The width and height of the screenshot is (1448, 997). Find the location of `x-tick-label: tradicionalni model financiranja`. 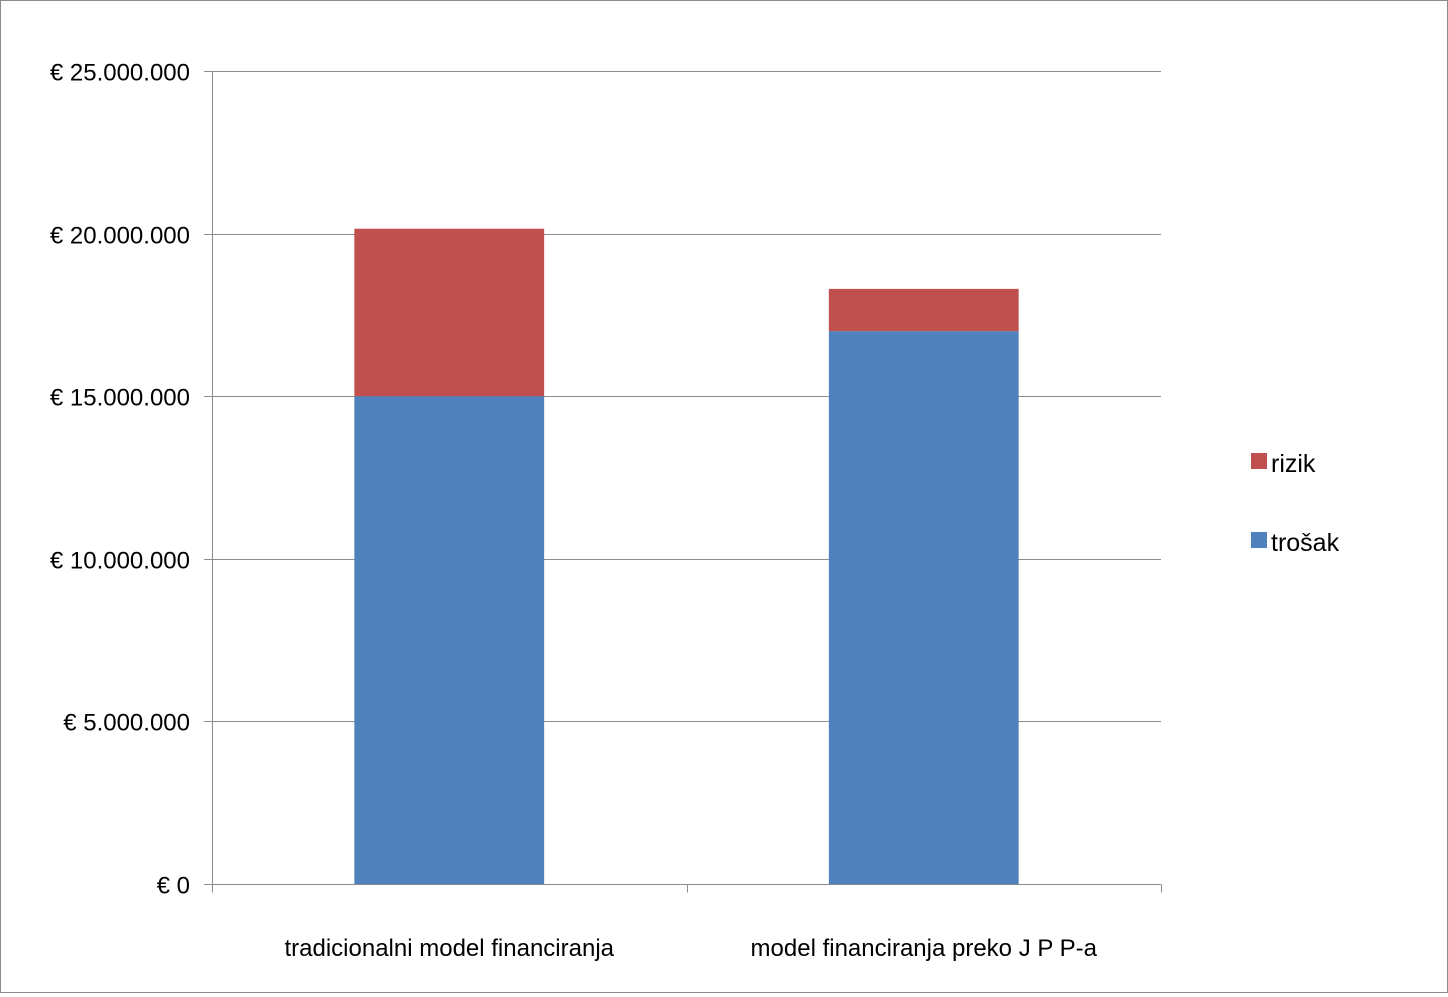

x-tick-label: tradicionalni model financiranja is located at coordinates (449, 948).